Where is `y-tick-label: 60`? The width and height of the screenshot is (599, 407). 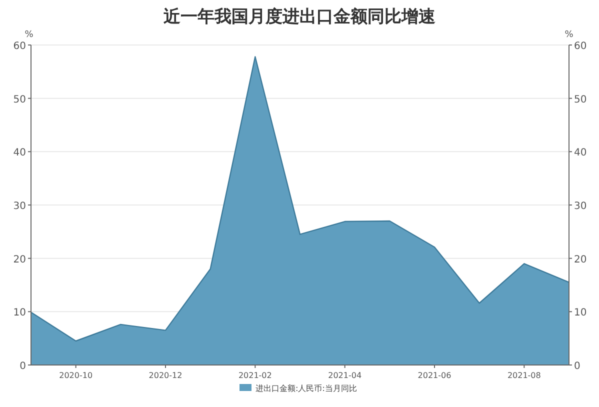 y-tick-label: 60 is located at coordinates (19, 46).